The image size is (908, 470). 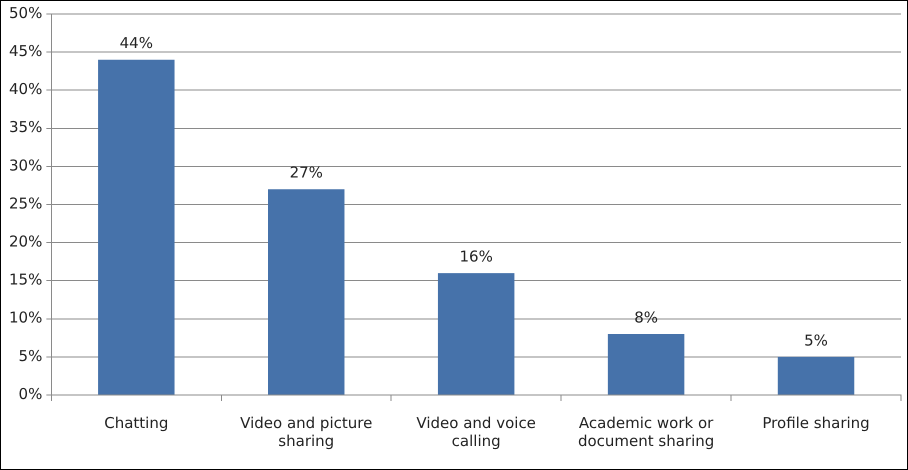 I want to click on x-tick-label: Profile sharing, so click(x=816, y=423).